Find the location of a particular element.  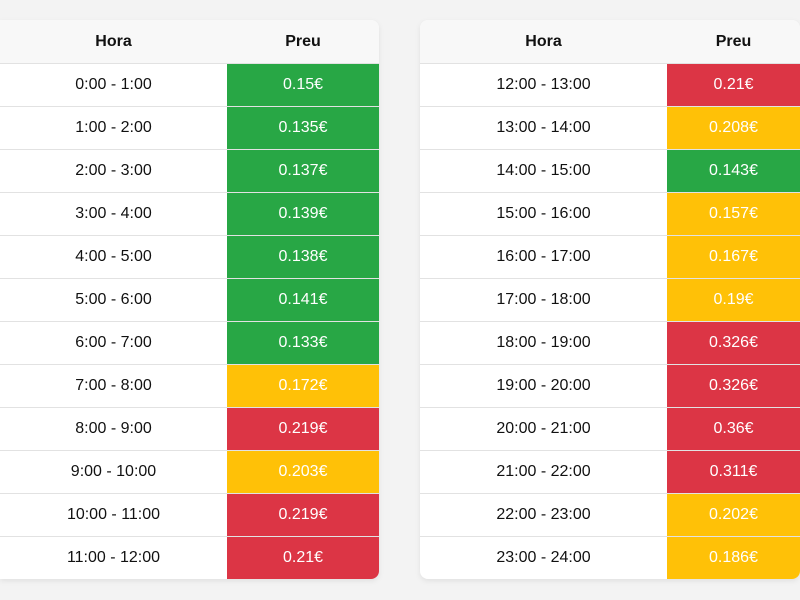

table-row: 8:00 - 9:00 0.219€ is located at coordinates (189, 429).